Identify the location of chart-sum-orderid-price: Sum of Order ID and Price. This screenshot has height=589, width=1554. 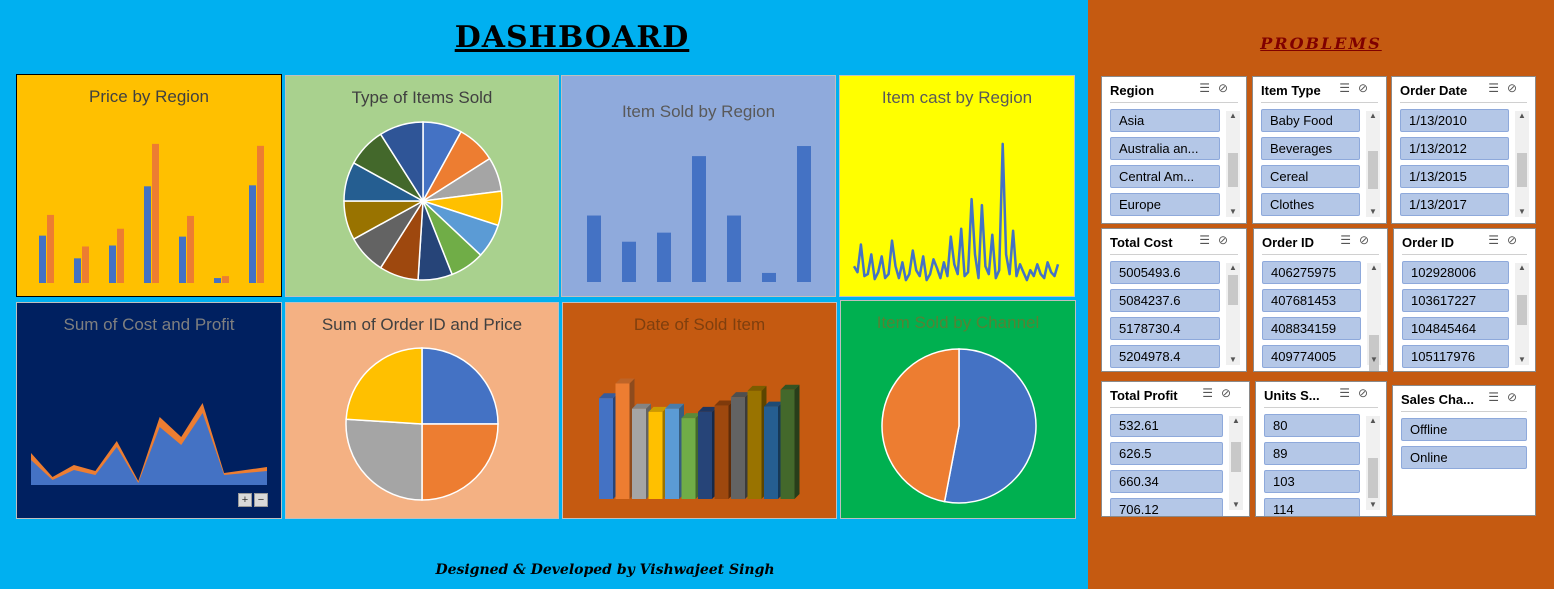
(422, 410).